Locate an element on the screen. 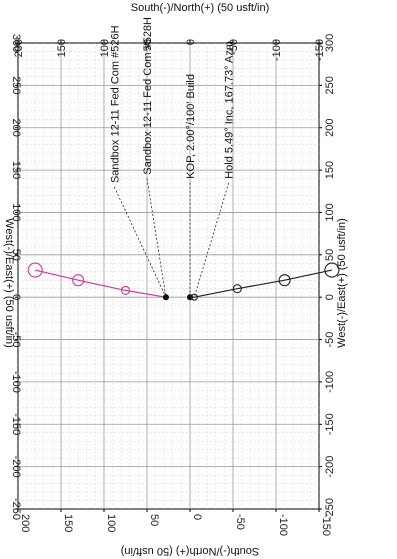  label-528h: Sandbox 12-11 Fed Com #528H is located at coordinates (148, 96).